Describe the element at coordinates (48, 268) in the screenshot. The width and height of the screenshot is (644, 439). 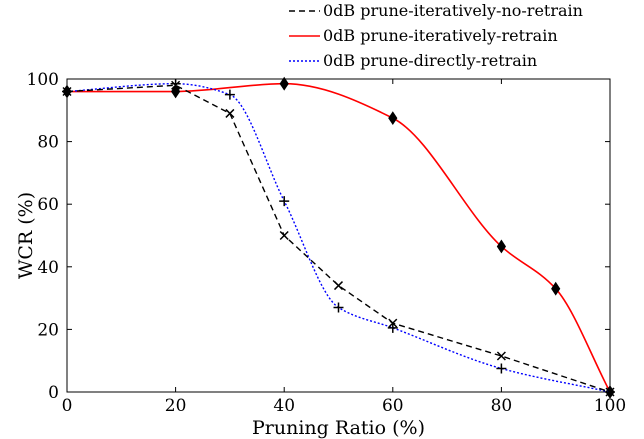
I see `y-tick-label: 40` at that location.